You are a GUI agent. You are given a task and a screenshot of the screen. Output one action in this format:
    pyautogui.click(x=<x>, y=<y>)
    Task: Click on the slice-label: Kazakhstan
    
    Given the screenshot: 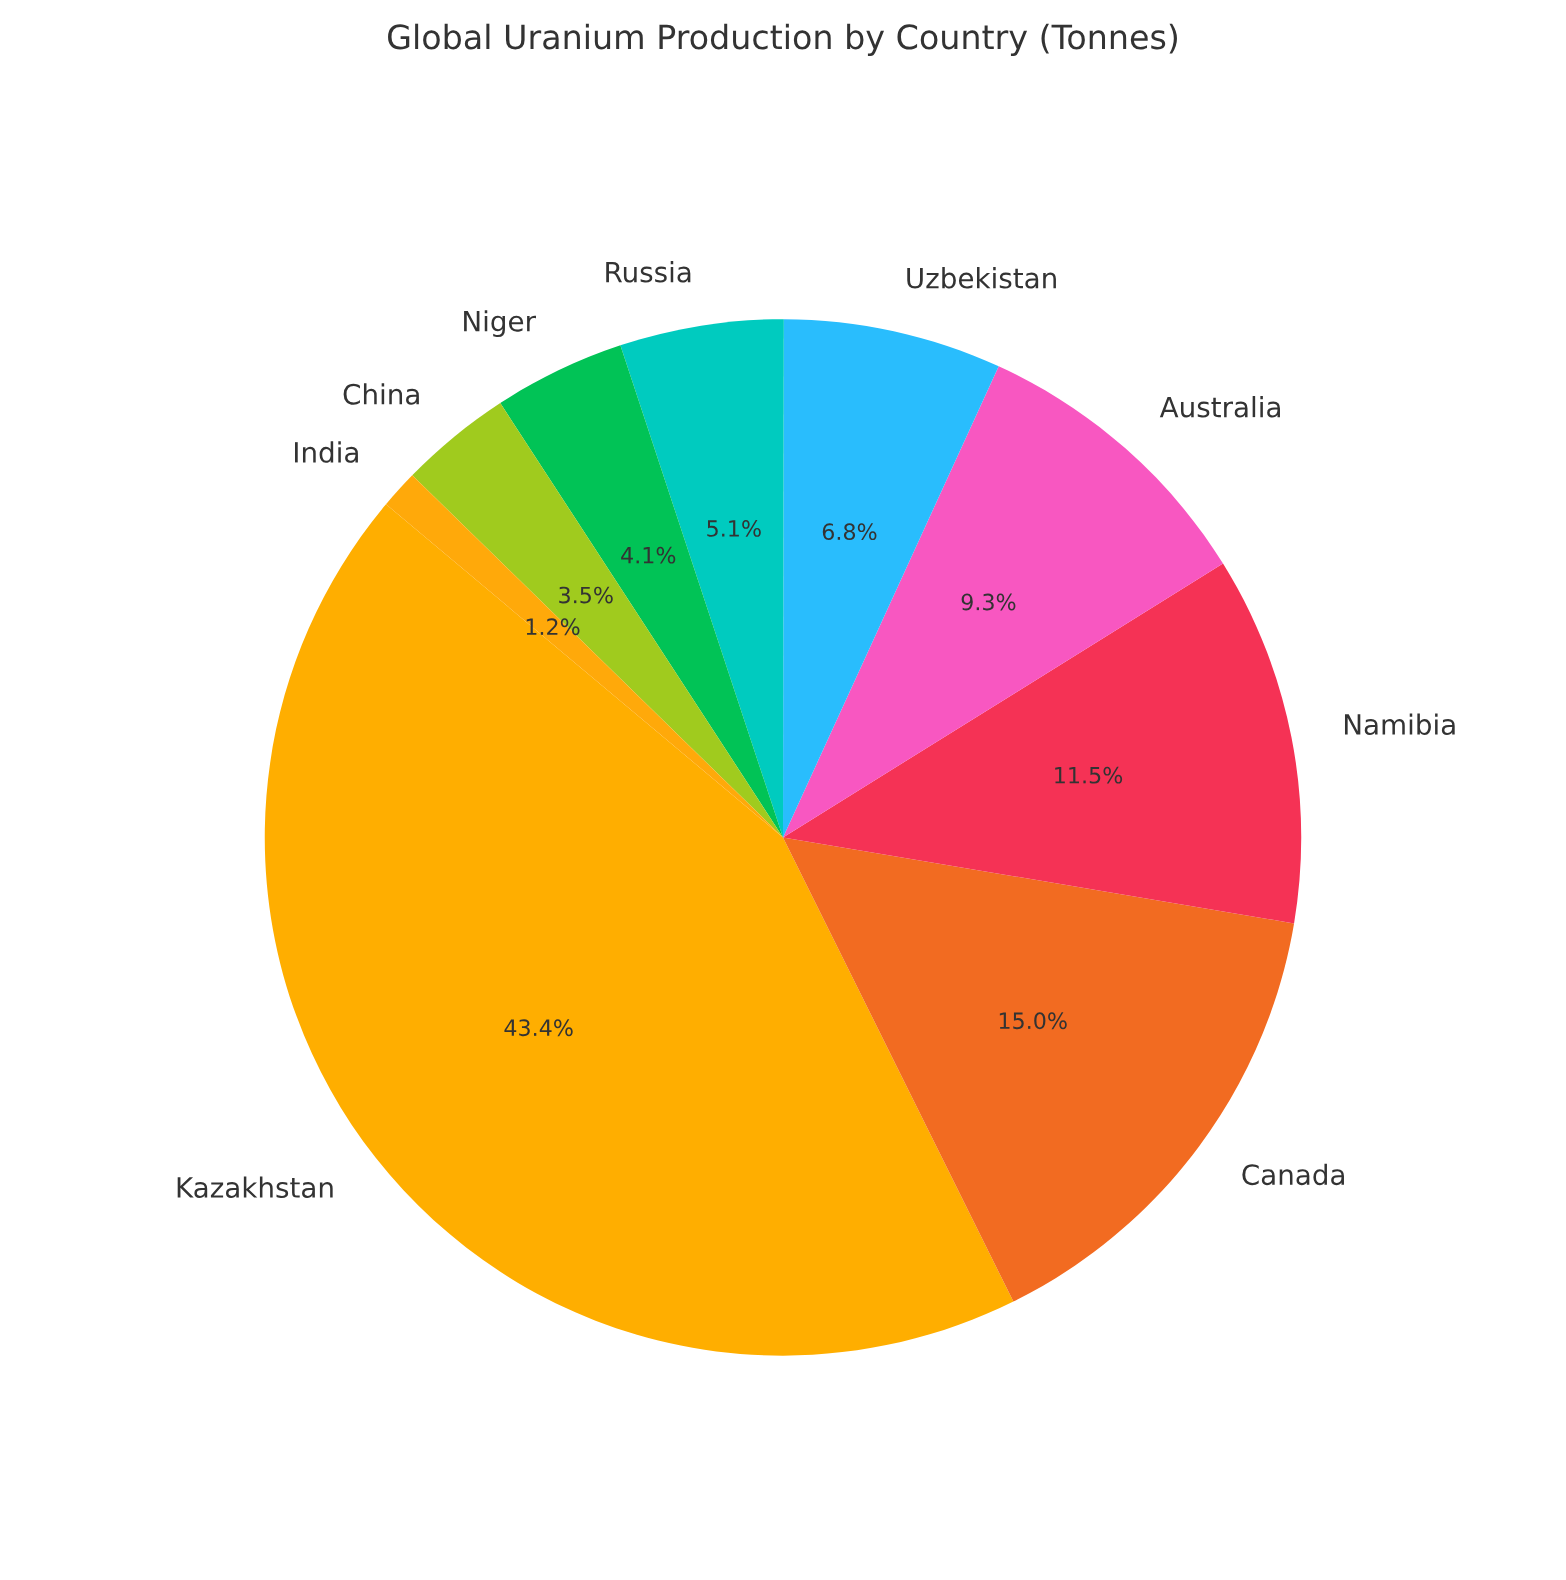 What is the action you would take?
    pyautogui.click(x=255, y=1187)
    